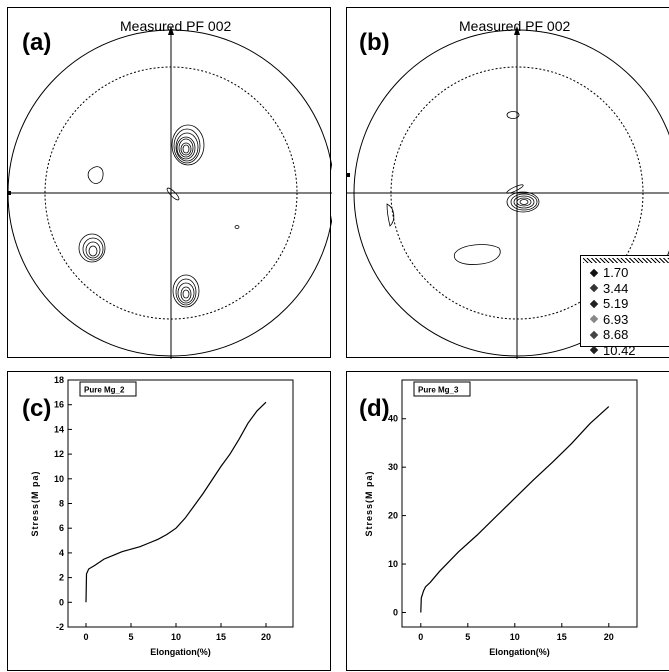 The width and height of the screenshot is (669, 672). I want to click on series-legend: Pure Mg_3, so click(442, 389).